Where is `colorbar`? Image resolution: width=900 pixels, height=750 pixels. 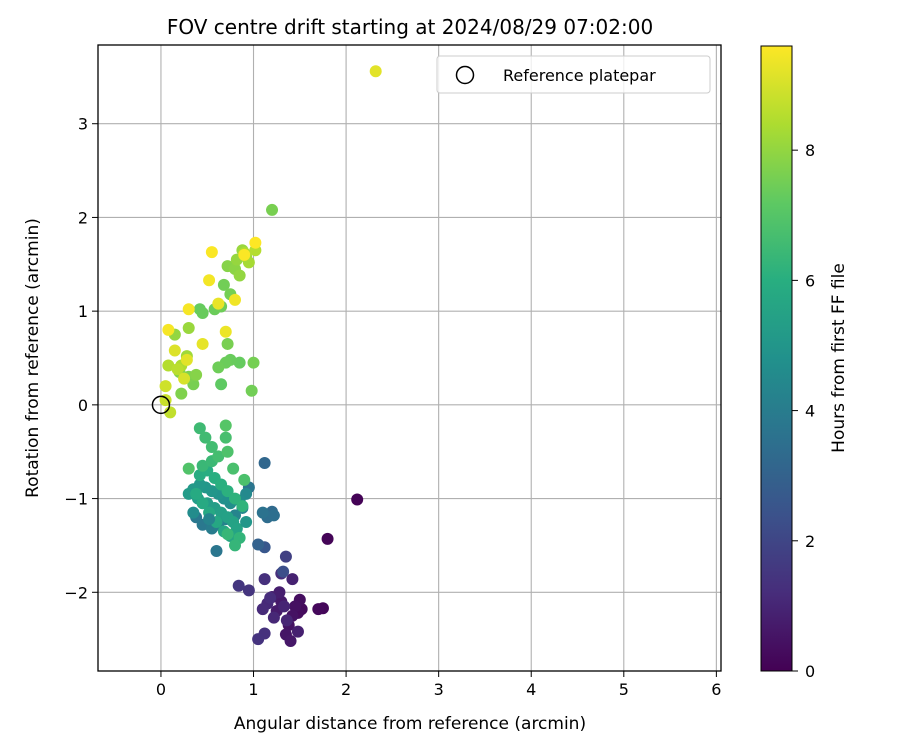
colorbar is located at coordinates (776, 358).